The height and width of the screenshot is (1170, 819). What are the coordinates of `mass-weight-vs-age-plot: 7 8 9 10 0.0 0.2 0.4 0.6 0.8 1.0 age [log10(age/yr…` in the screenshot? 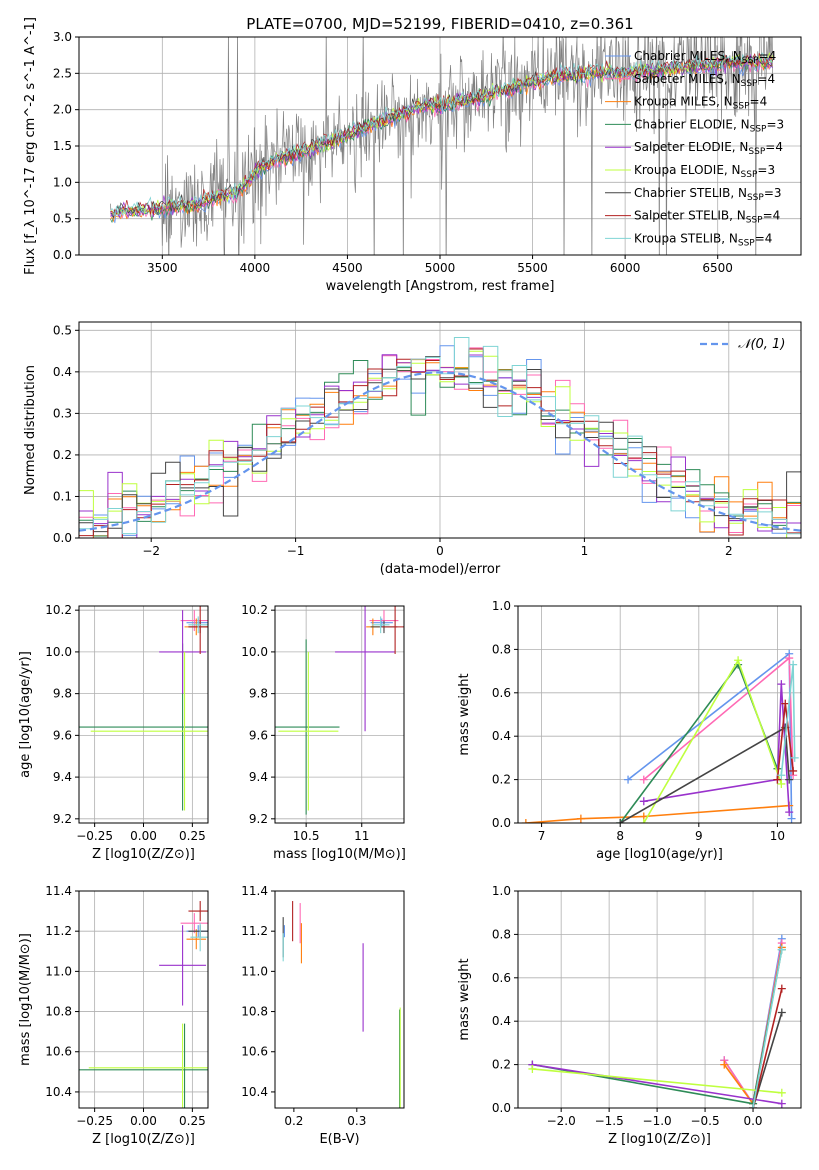 It's located at (629, 730).